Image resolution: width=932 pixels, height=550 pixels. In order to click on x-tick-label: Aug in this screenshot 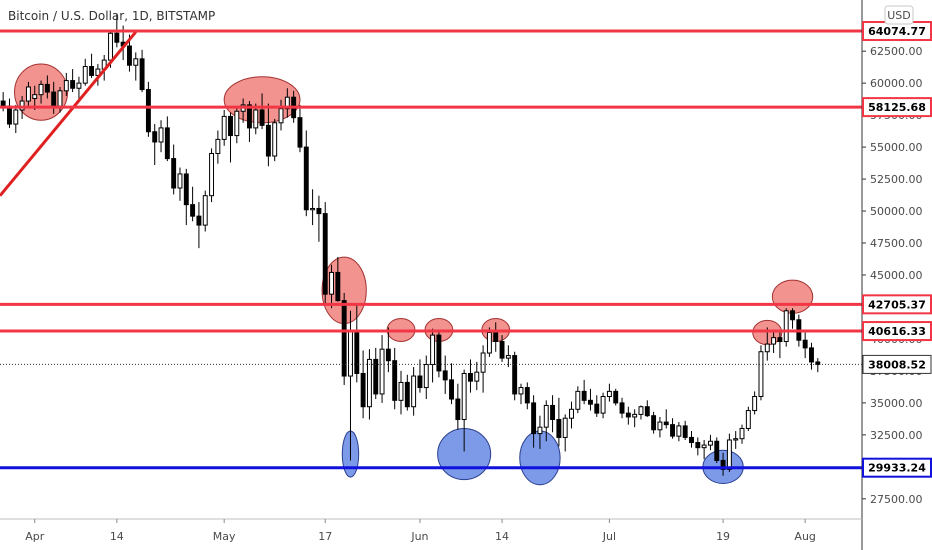, I will do `click(804, 536)`.